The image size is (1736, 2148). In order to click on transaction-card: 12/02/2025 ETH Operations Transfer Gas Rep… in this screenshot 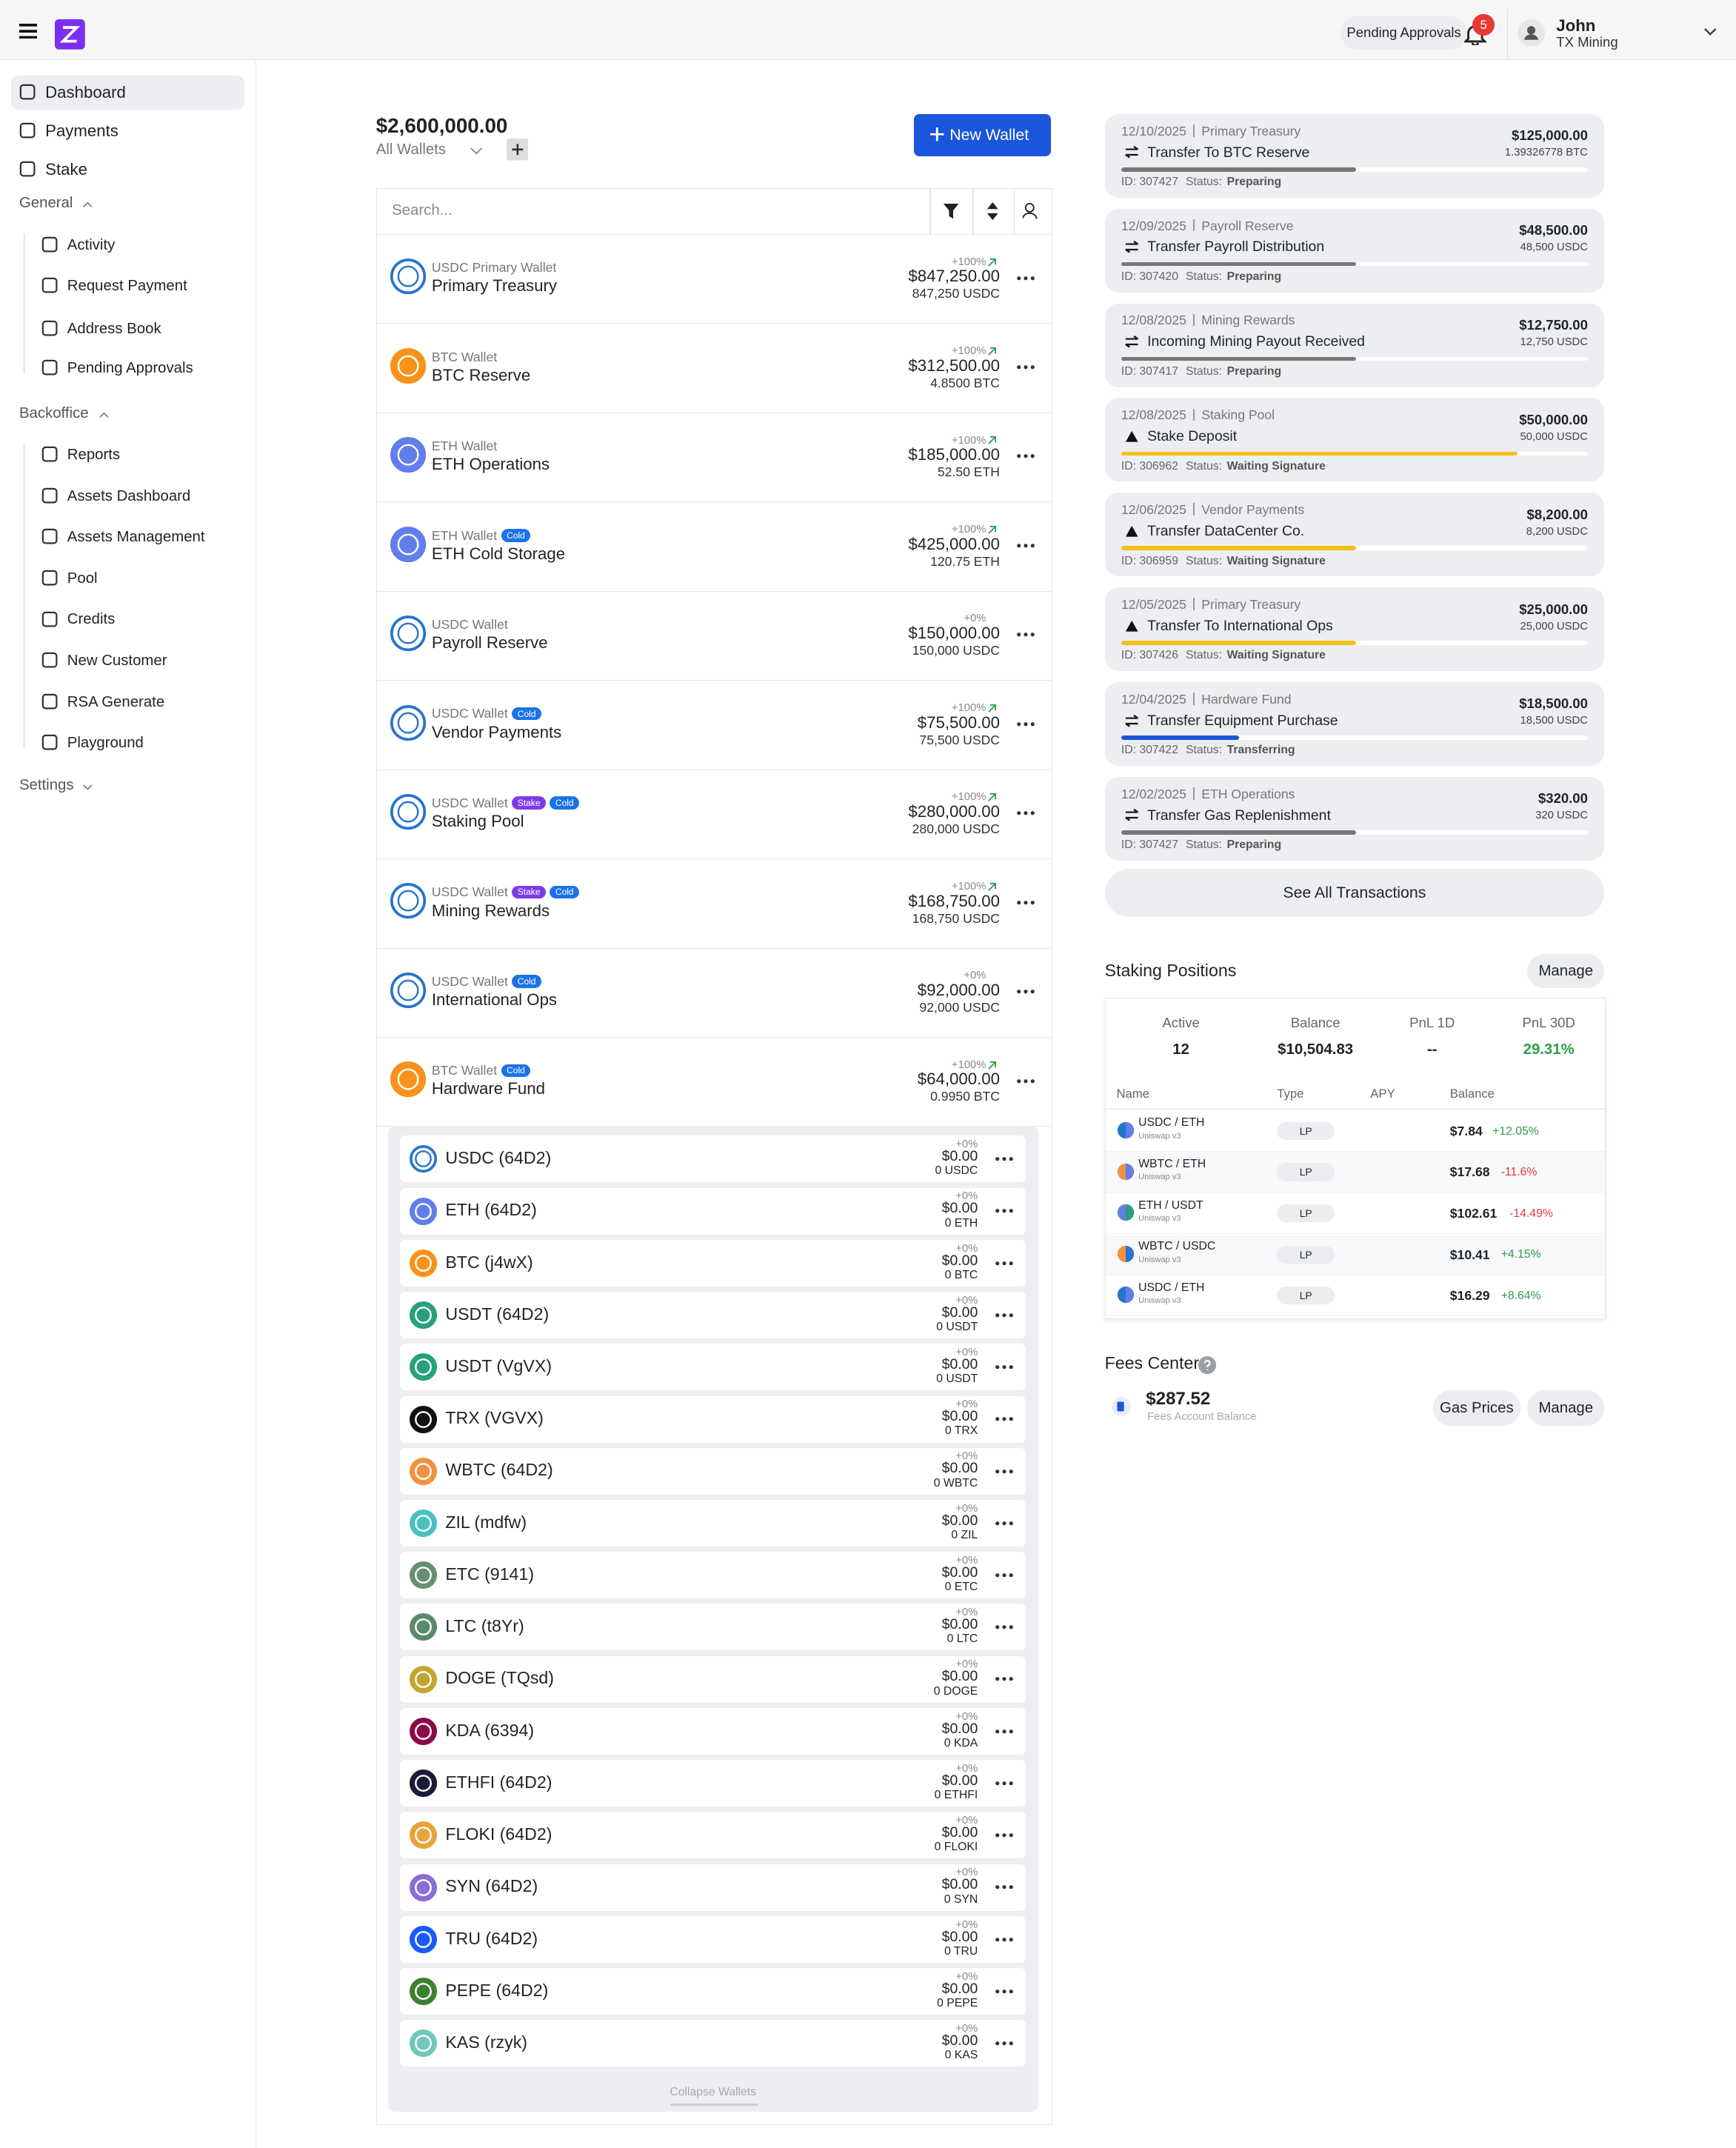, I will do `click(1355, 819)`.